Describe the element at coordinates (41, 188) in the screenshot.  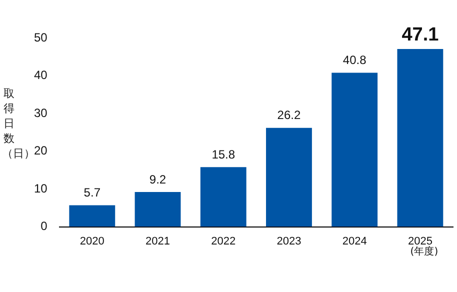
I see `y-tick-label: 10` at that location.